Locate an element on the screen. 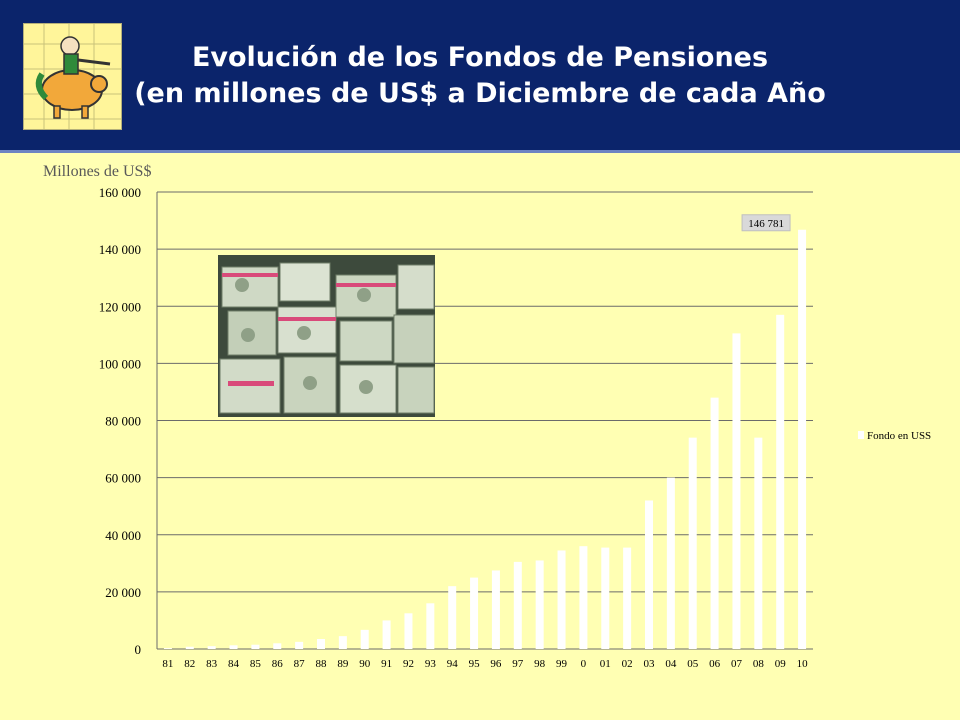 This screenshot has height=720, width=960. x-tick-label: 08 is located at coordinates (759, 664).